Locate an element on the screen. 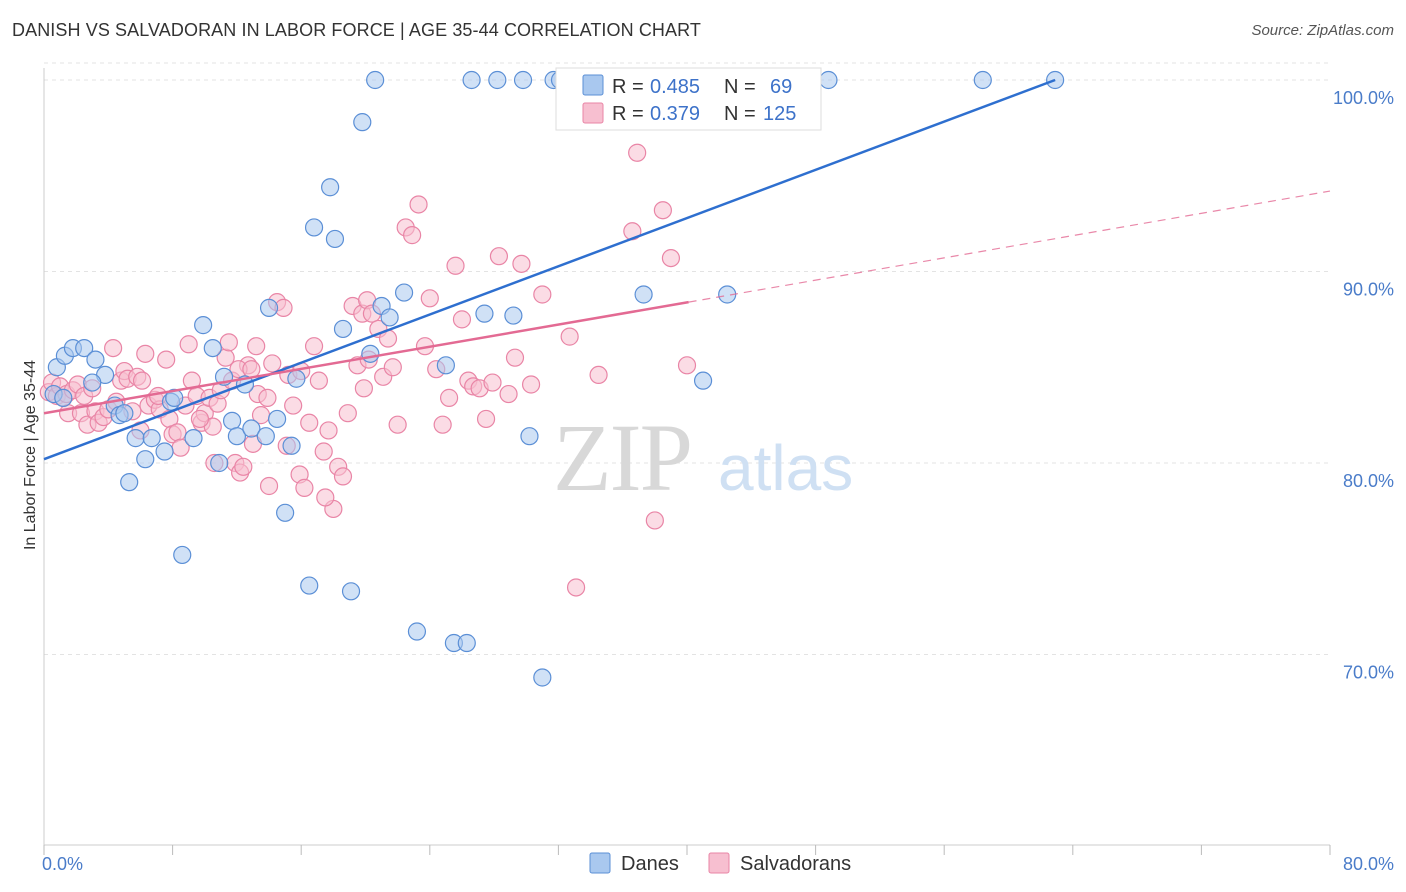  salvadorans-legend-swatch is located at coordinates (593, 113).